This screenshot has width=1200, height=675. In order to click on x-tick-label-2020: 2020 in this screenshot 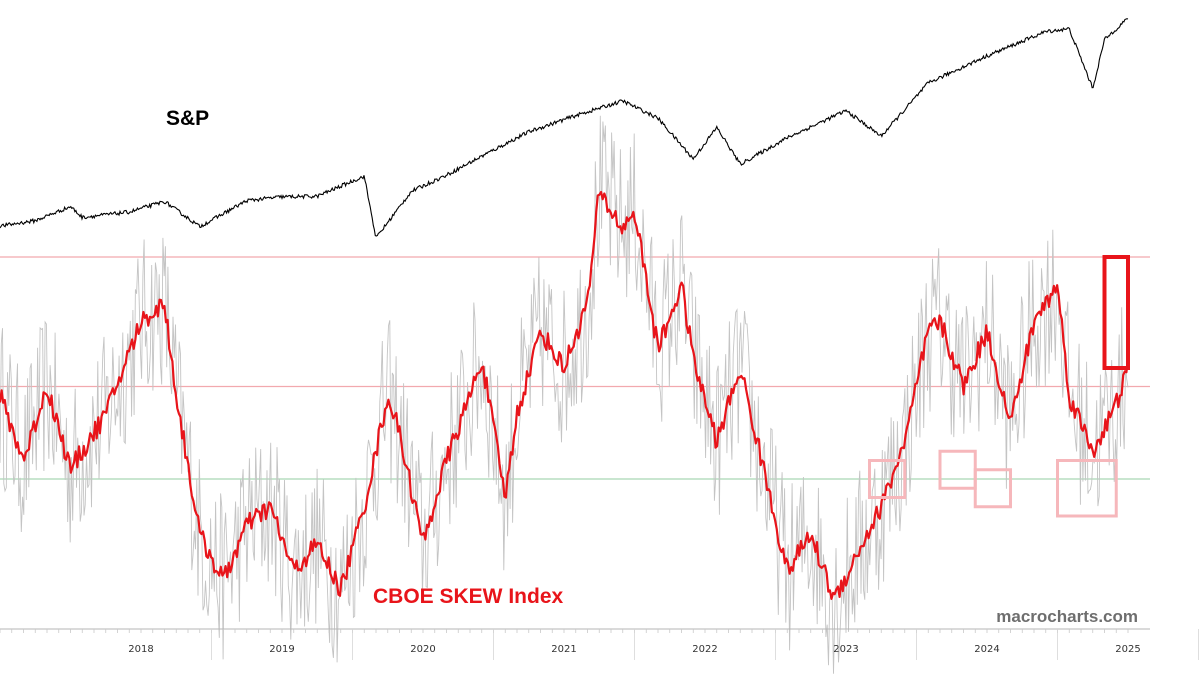, I will do `click(422, 649)`.